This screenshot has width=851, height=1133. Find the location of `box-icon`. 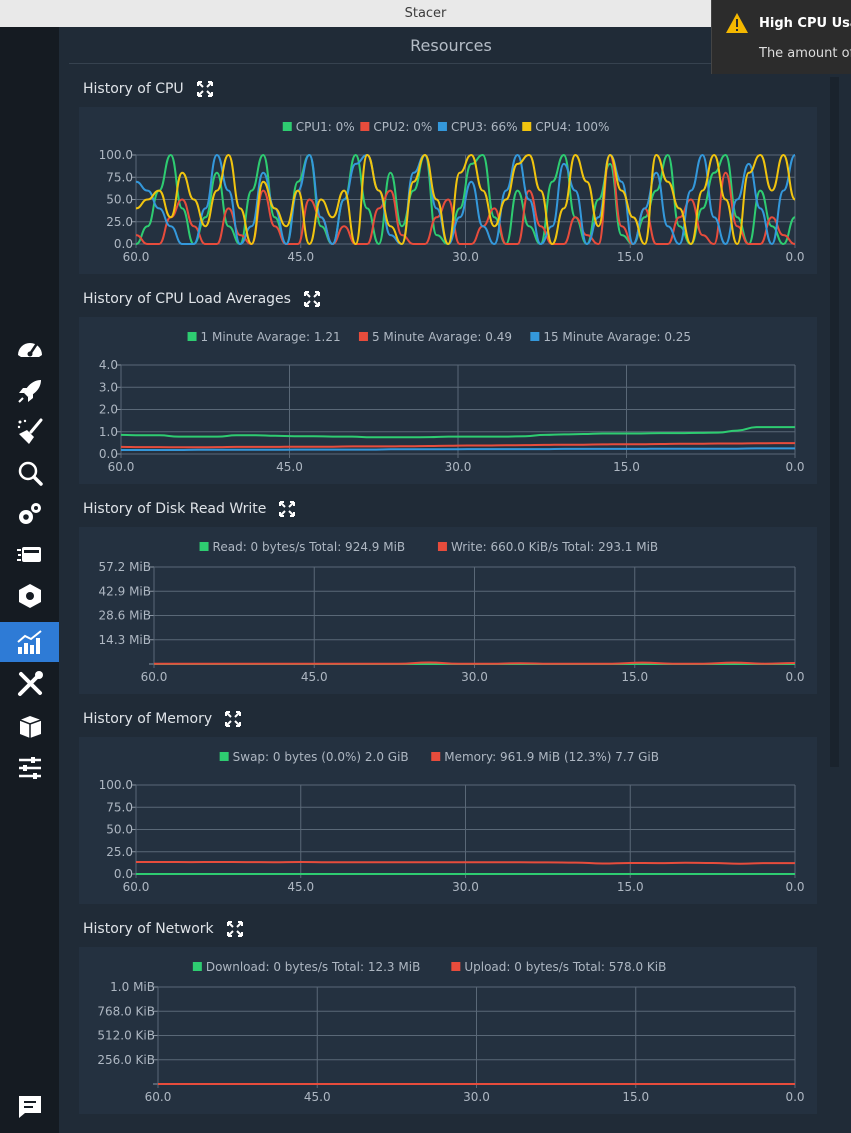

box-icon is located at coordinates (30, 727).